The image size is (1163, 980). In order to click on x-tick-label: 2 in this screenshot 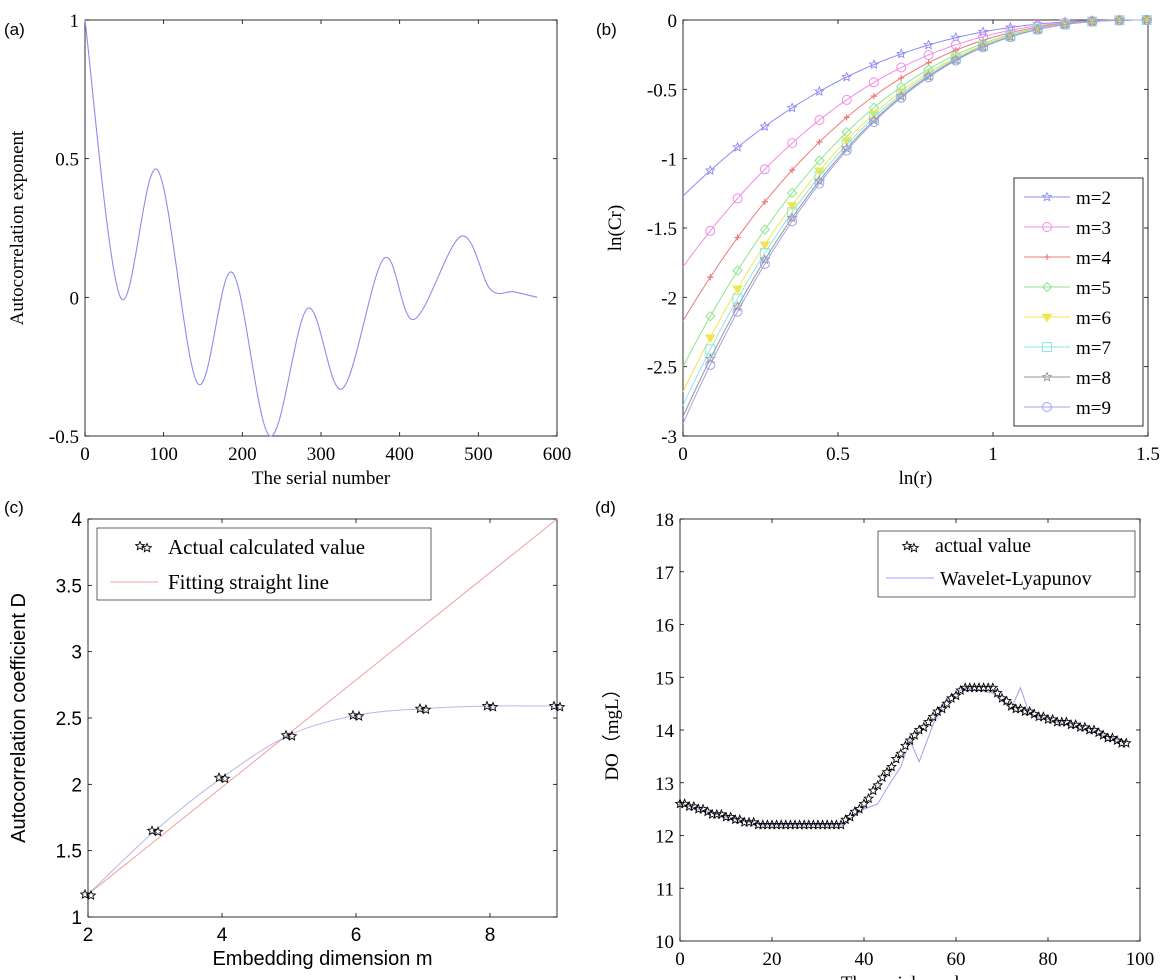, I will do `click(88, 935)`.